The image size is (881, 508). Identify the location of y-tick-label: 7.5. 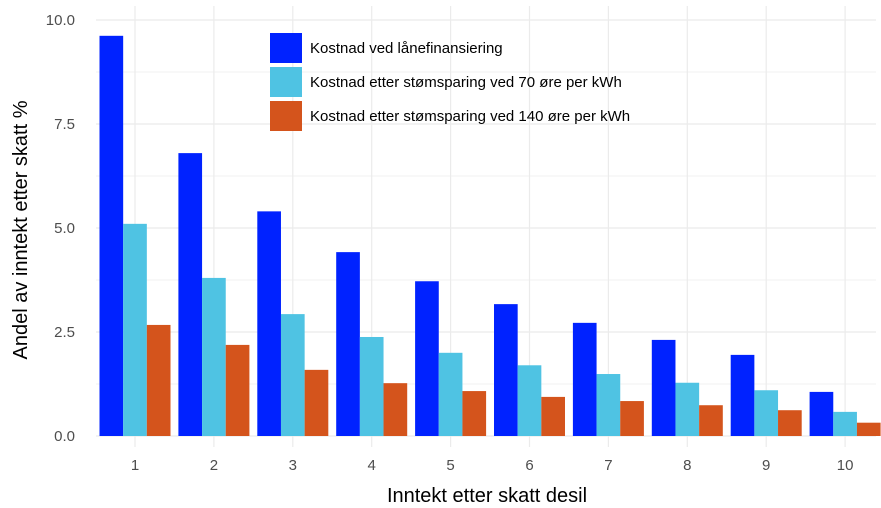
(64, 124).